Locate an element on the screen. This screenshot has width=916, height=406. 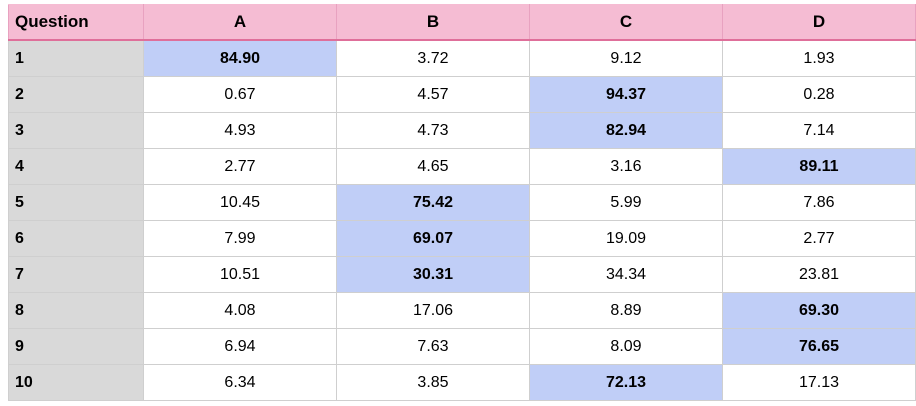
question-number-cell: 4 is located at coordinates (76, 166).